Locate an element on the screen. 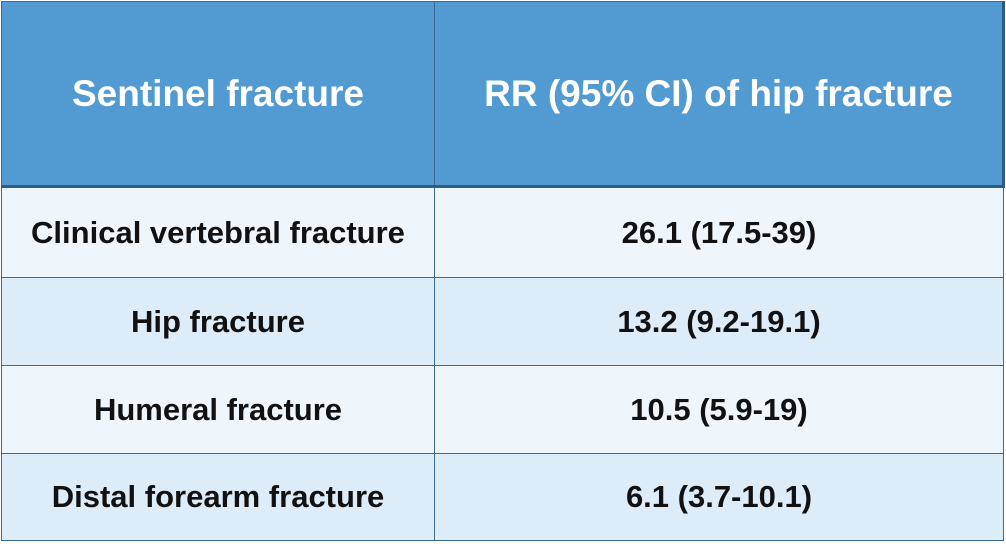 The width and height of the screenshot is (1006, 544). cell-fracture: Hip fracture is located at coordinates (218, 322).